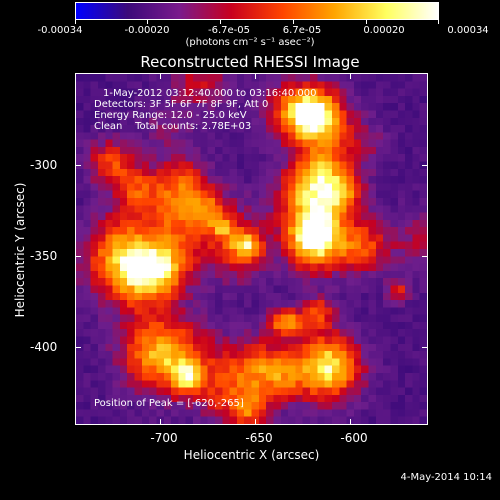 The height and width of the screenshot is (500, 500). What do you see at coordinates (250, 42) in the screenshot?
I see `colorbar-units: (photons cm⁻² s⁻¹ asec⁻²)` at bounding box center [250, 42].